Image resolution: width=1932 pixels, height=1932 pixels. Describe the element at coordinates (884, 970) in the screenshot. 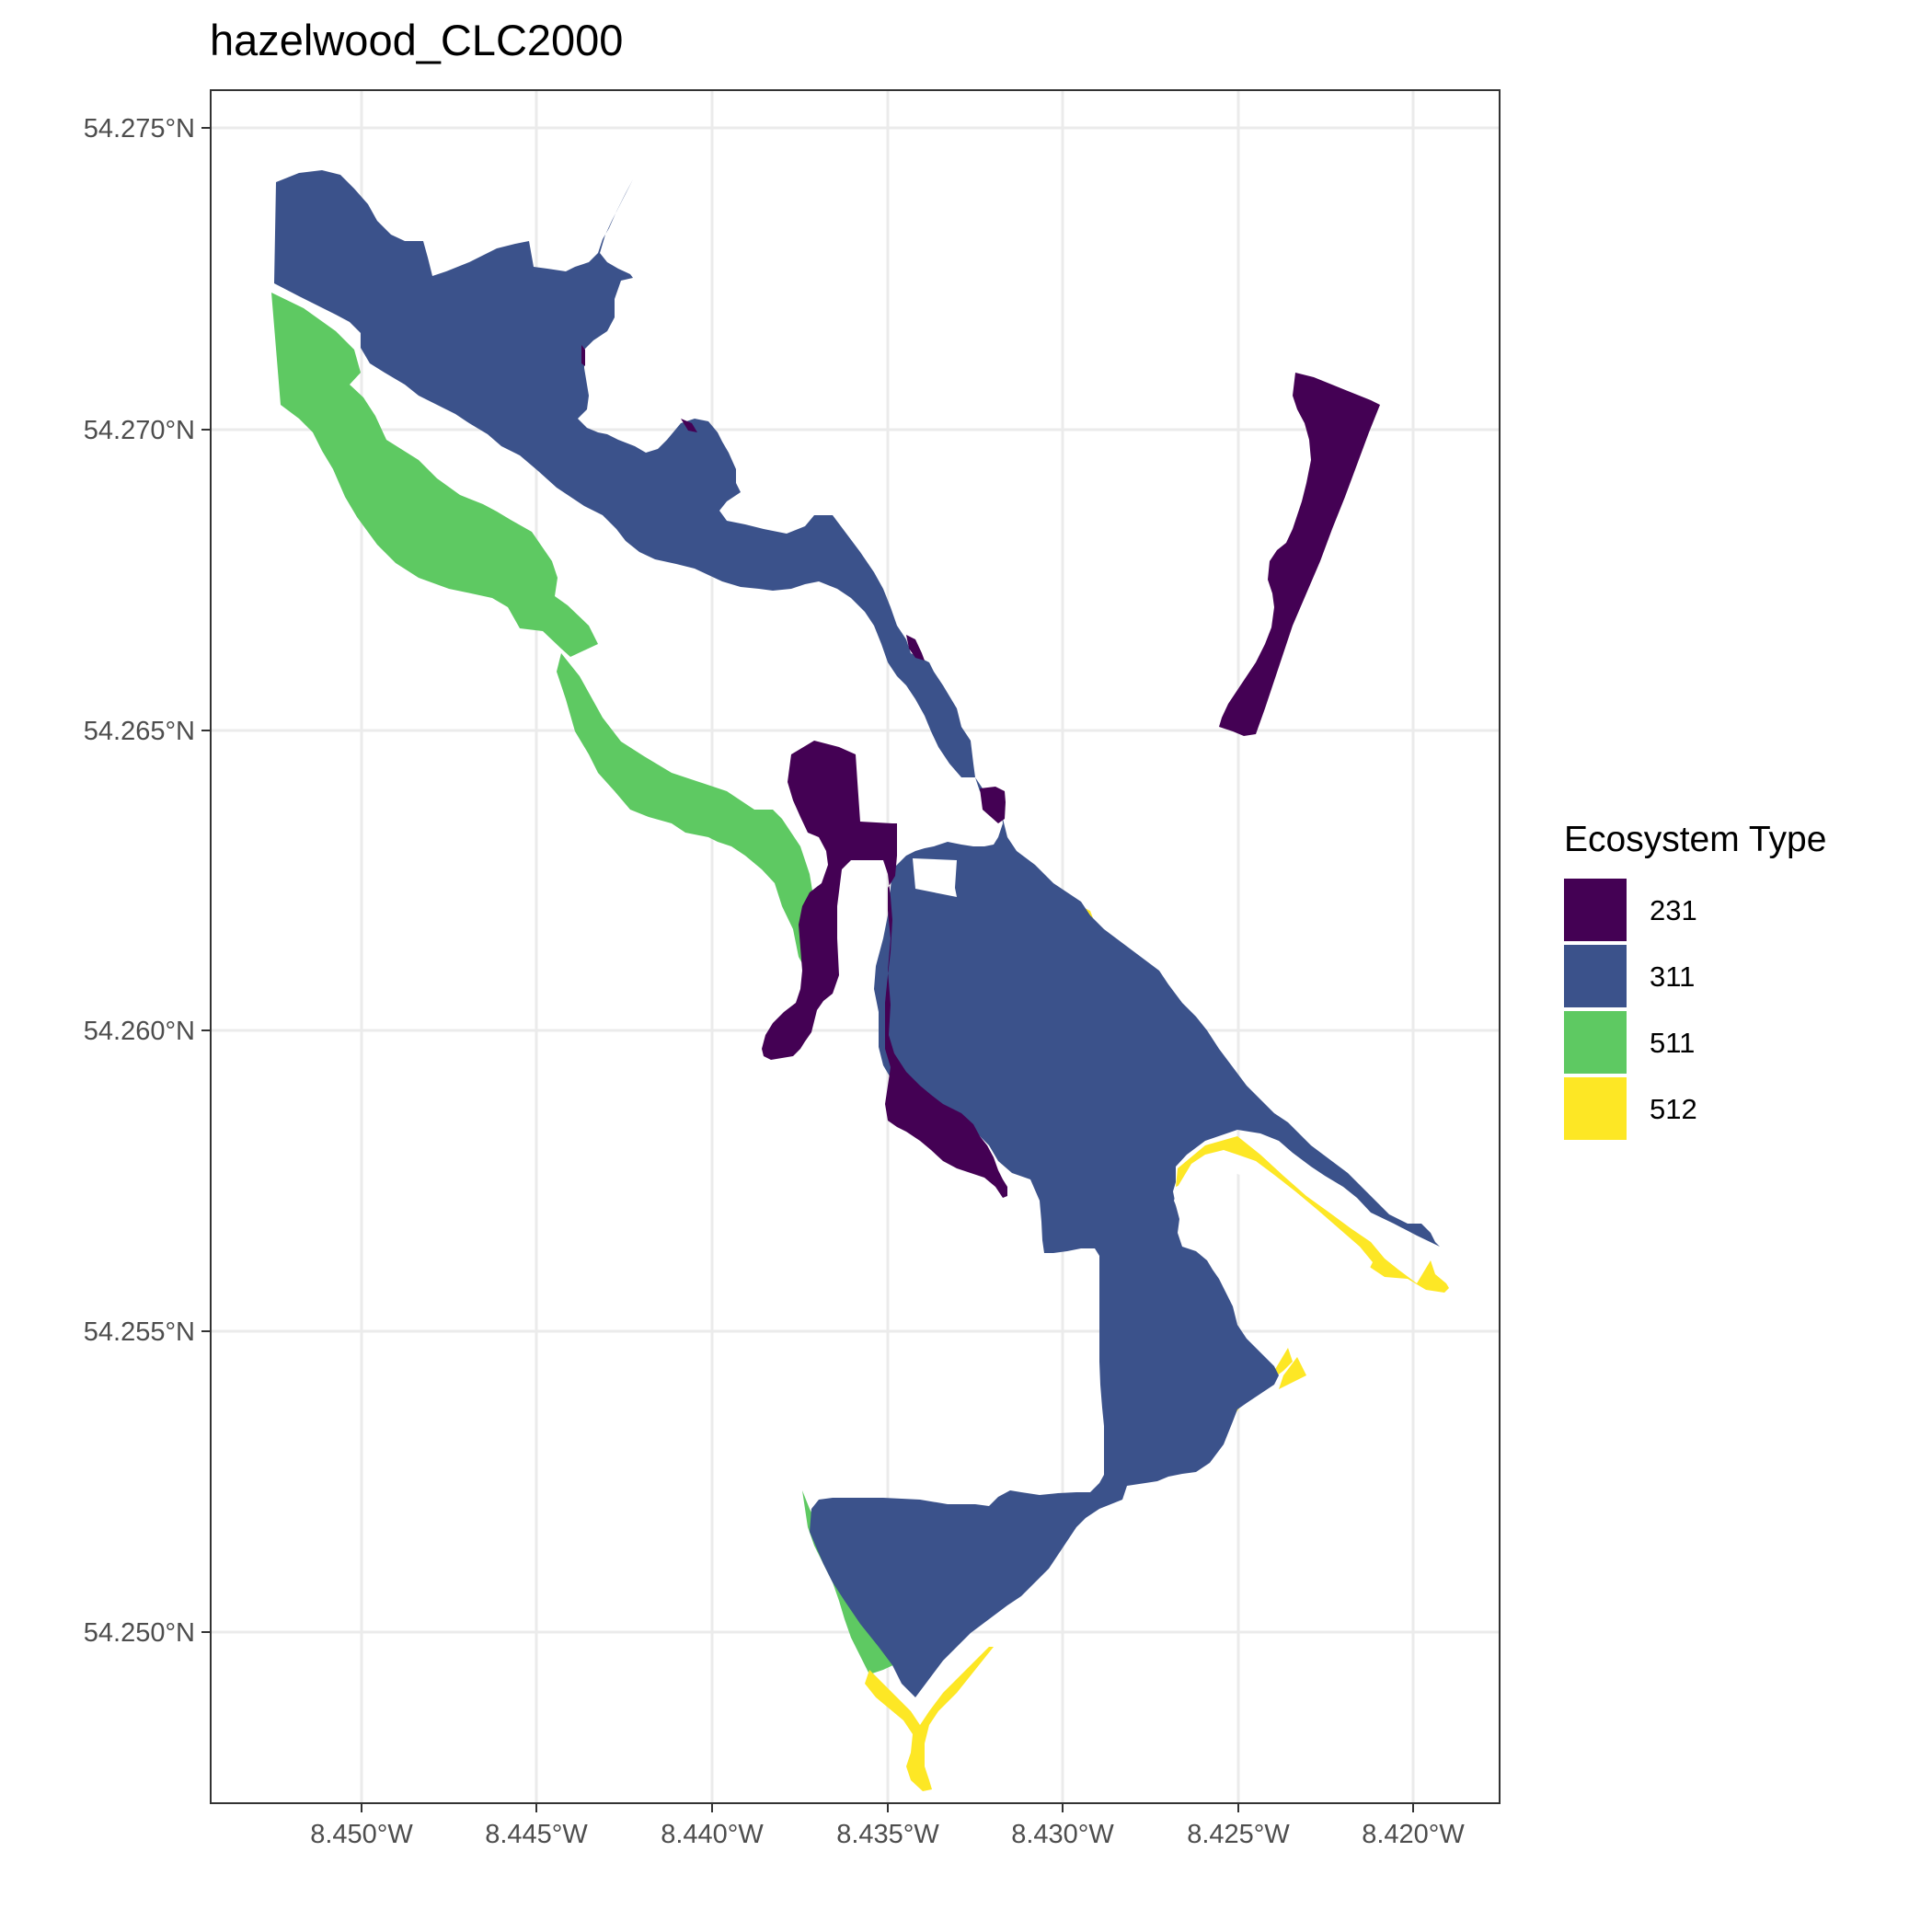

I see `polygon-231-central` at that location.